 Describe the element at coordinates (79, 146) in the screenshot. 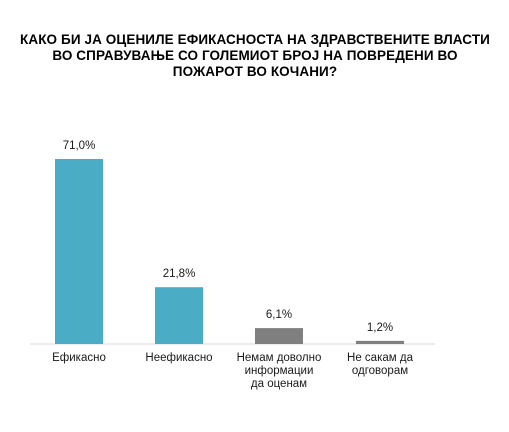

I see `value-label-0: 71,0%` at that location.